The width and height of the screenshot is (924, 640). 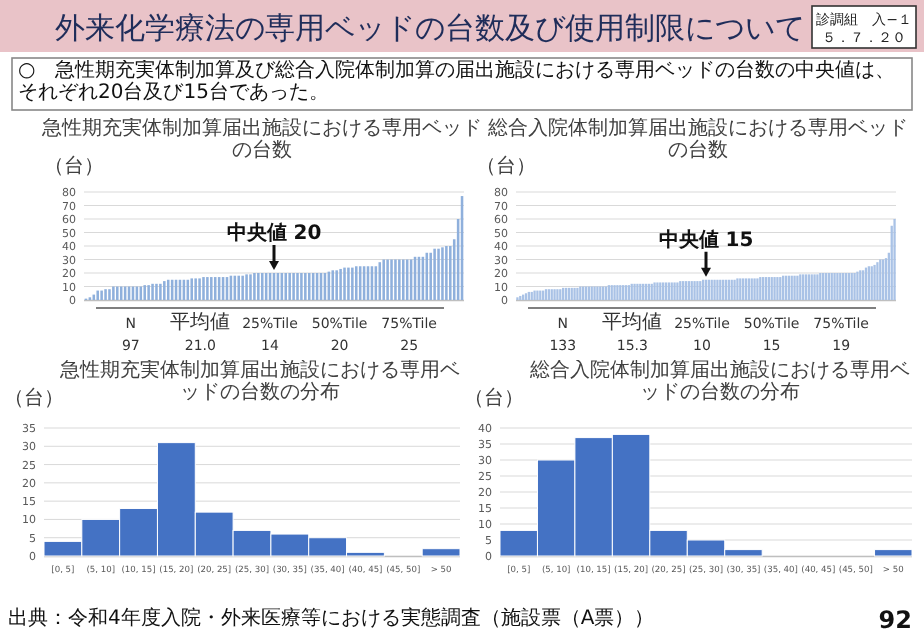 I want to click on text: 92, so click(x=895, y=620).